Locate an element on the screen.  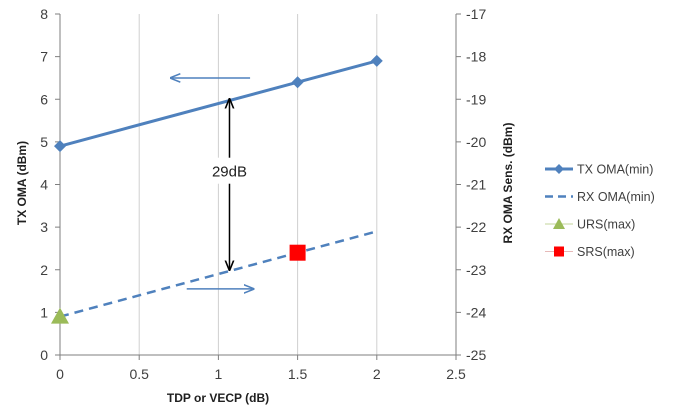
x-axis-ticks: 0 0.5 1 1.5 2 2.5 is located at coordinates (261, 368).